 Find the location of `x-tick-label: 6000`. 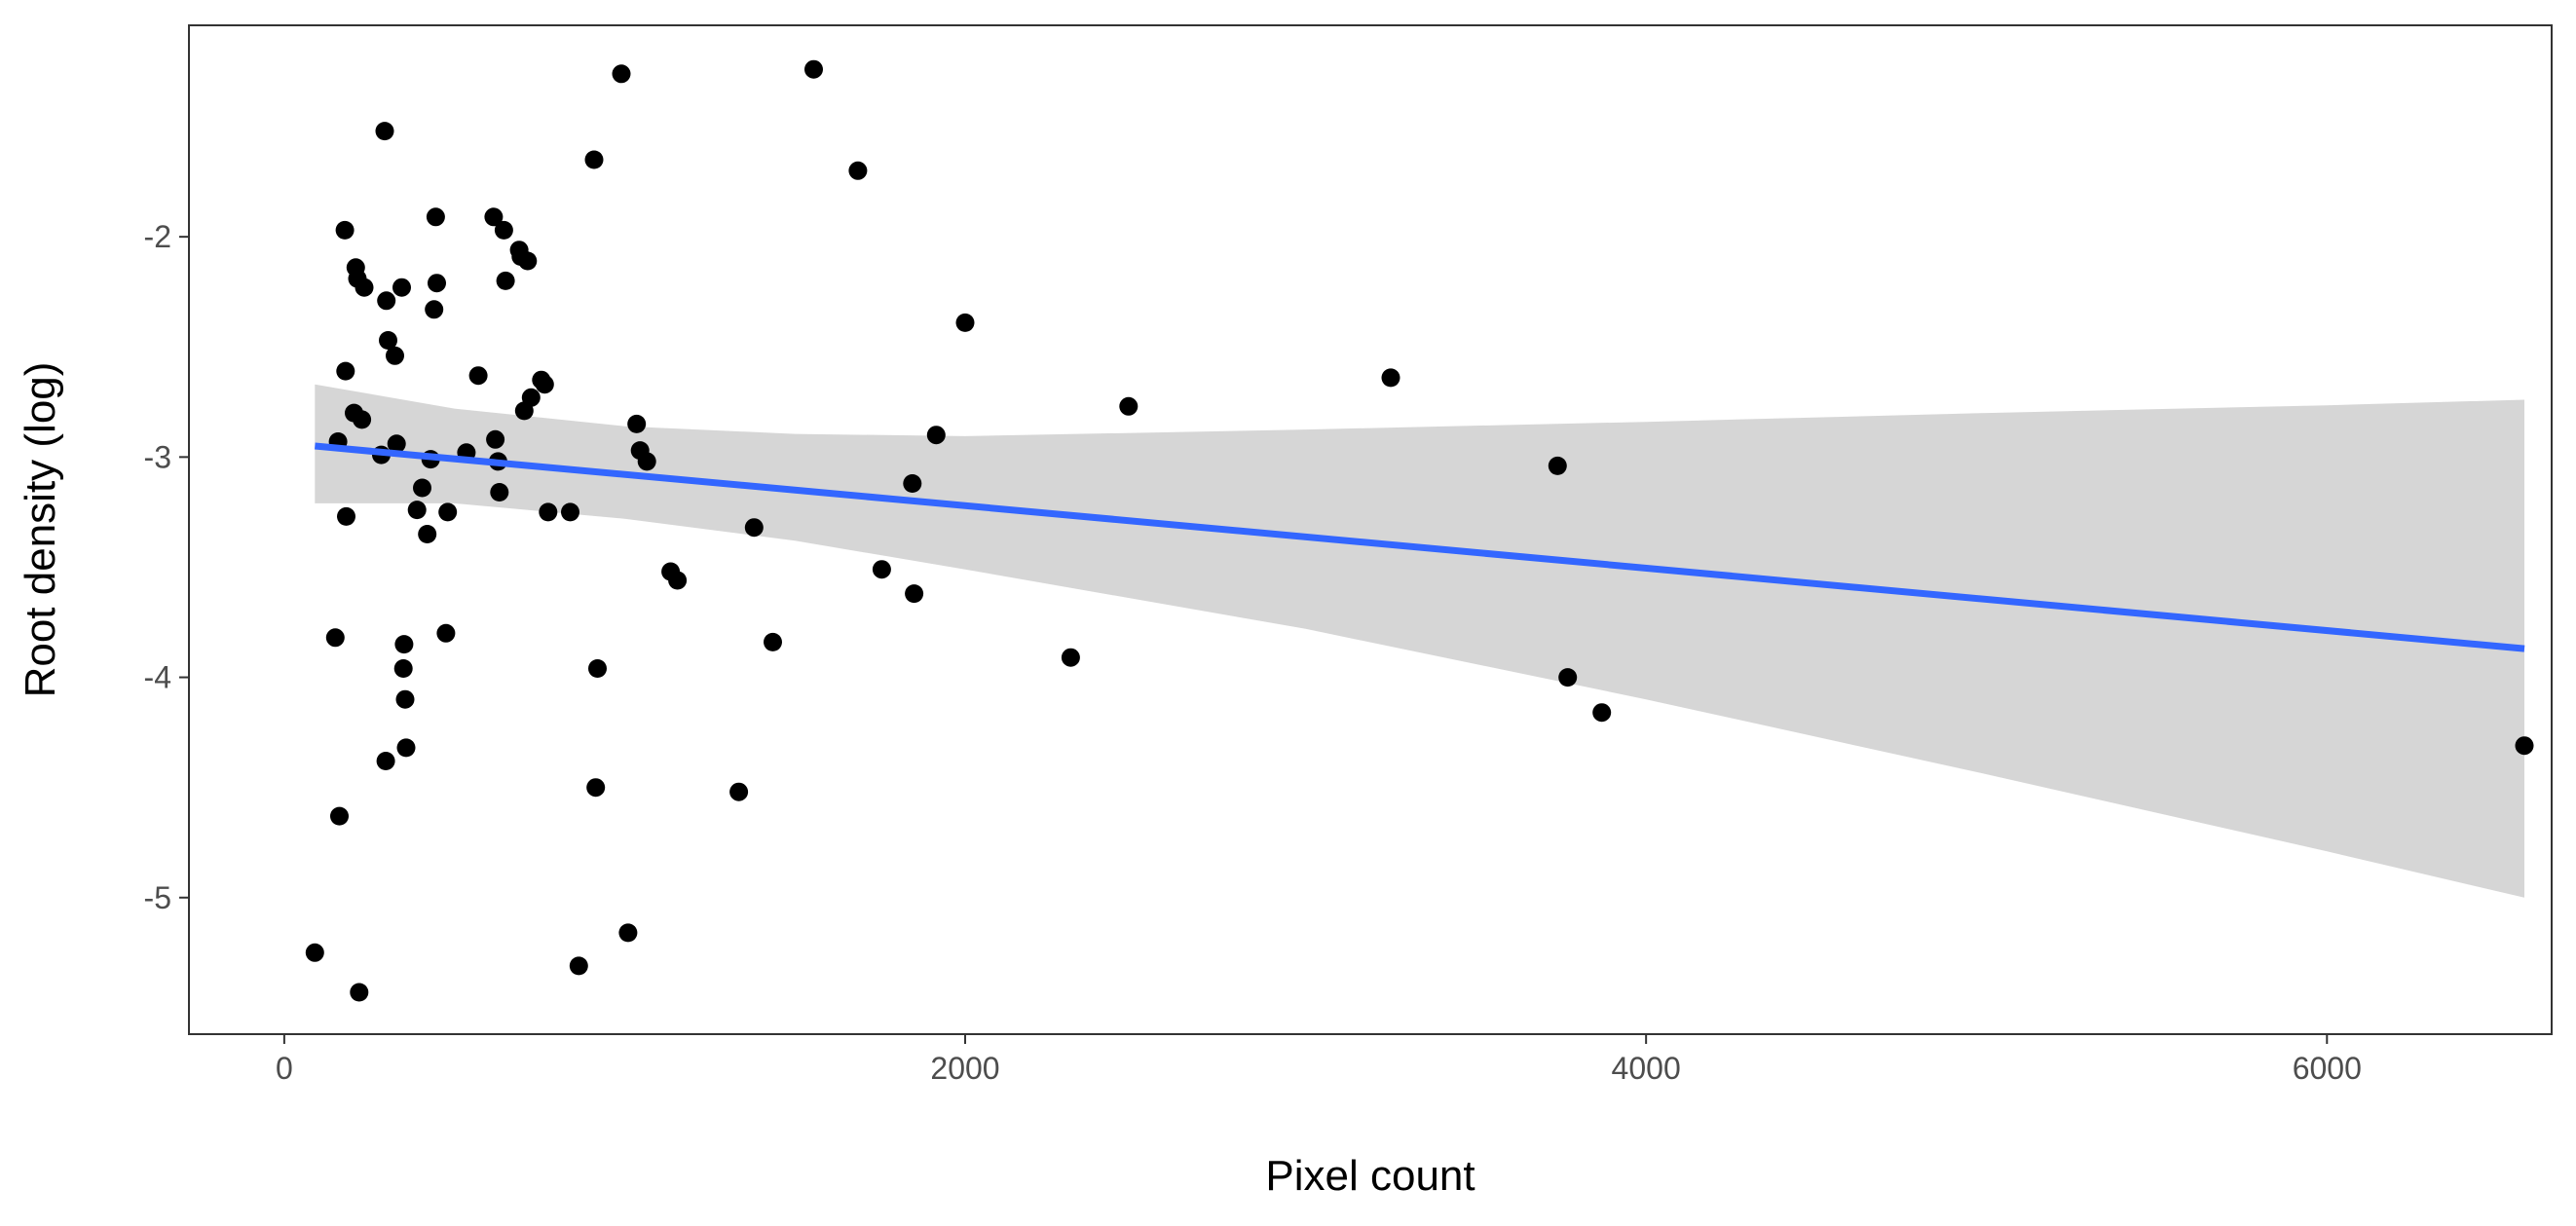

x-tick-label: 6000 is located at coordinates (2327, 1068).